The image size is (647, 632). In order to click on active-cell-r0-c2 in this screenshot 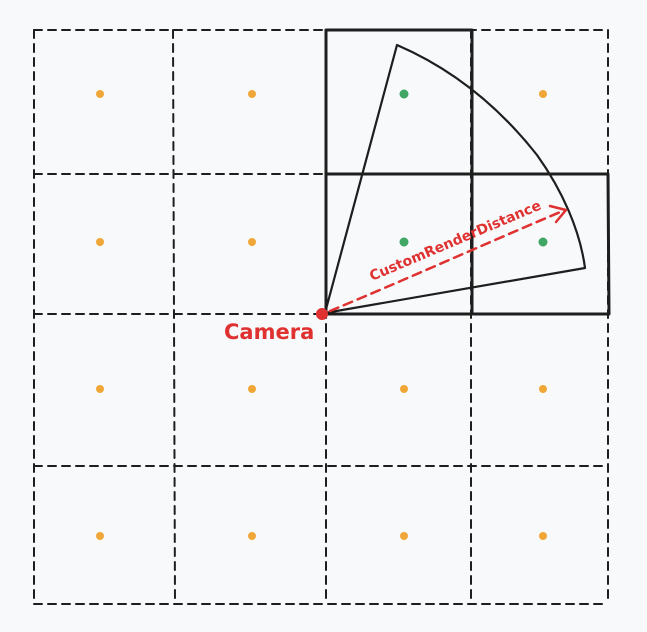, I will do `click(399, 102)`.